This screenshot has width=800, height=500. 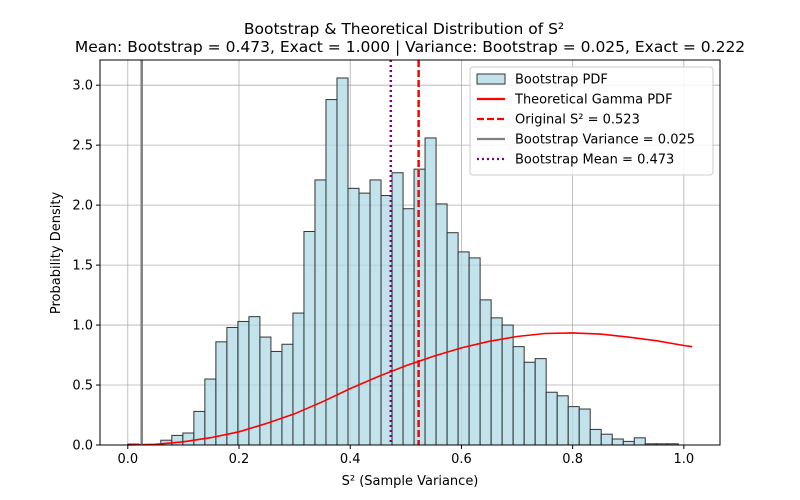 I want to click on x-tick-label: 0.4, so click(x=350, y=459).